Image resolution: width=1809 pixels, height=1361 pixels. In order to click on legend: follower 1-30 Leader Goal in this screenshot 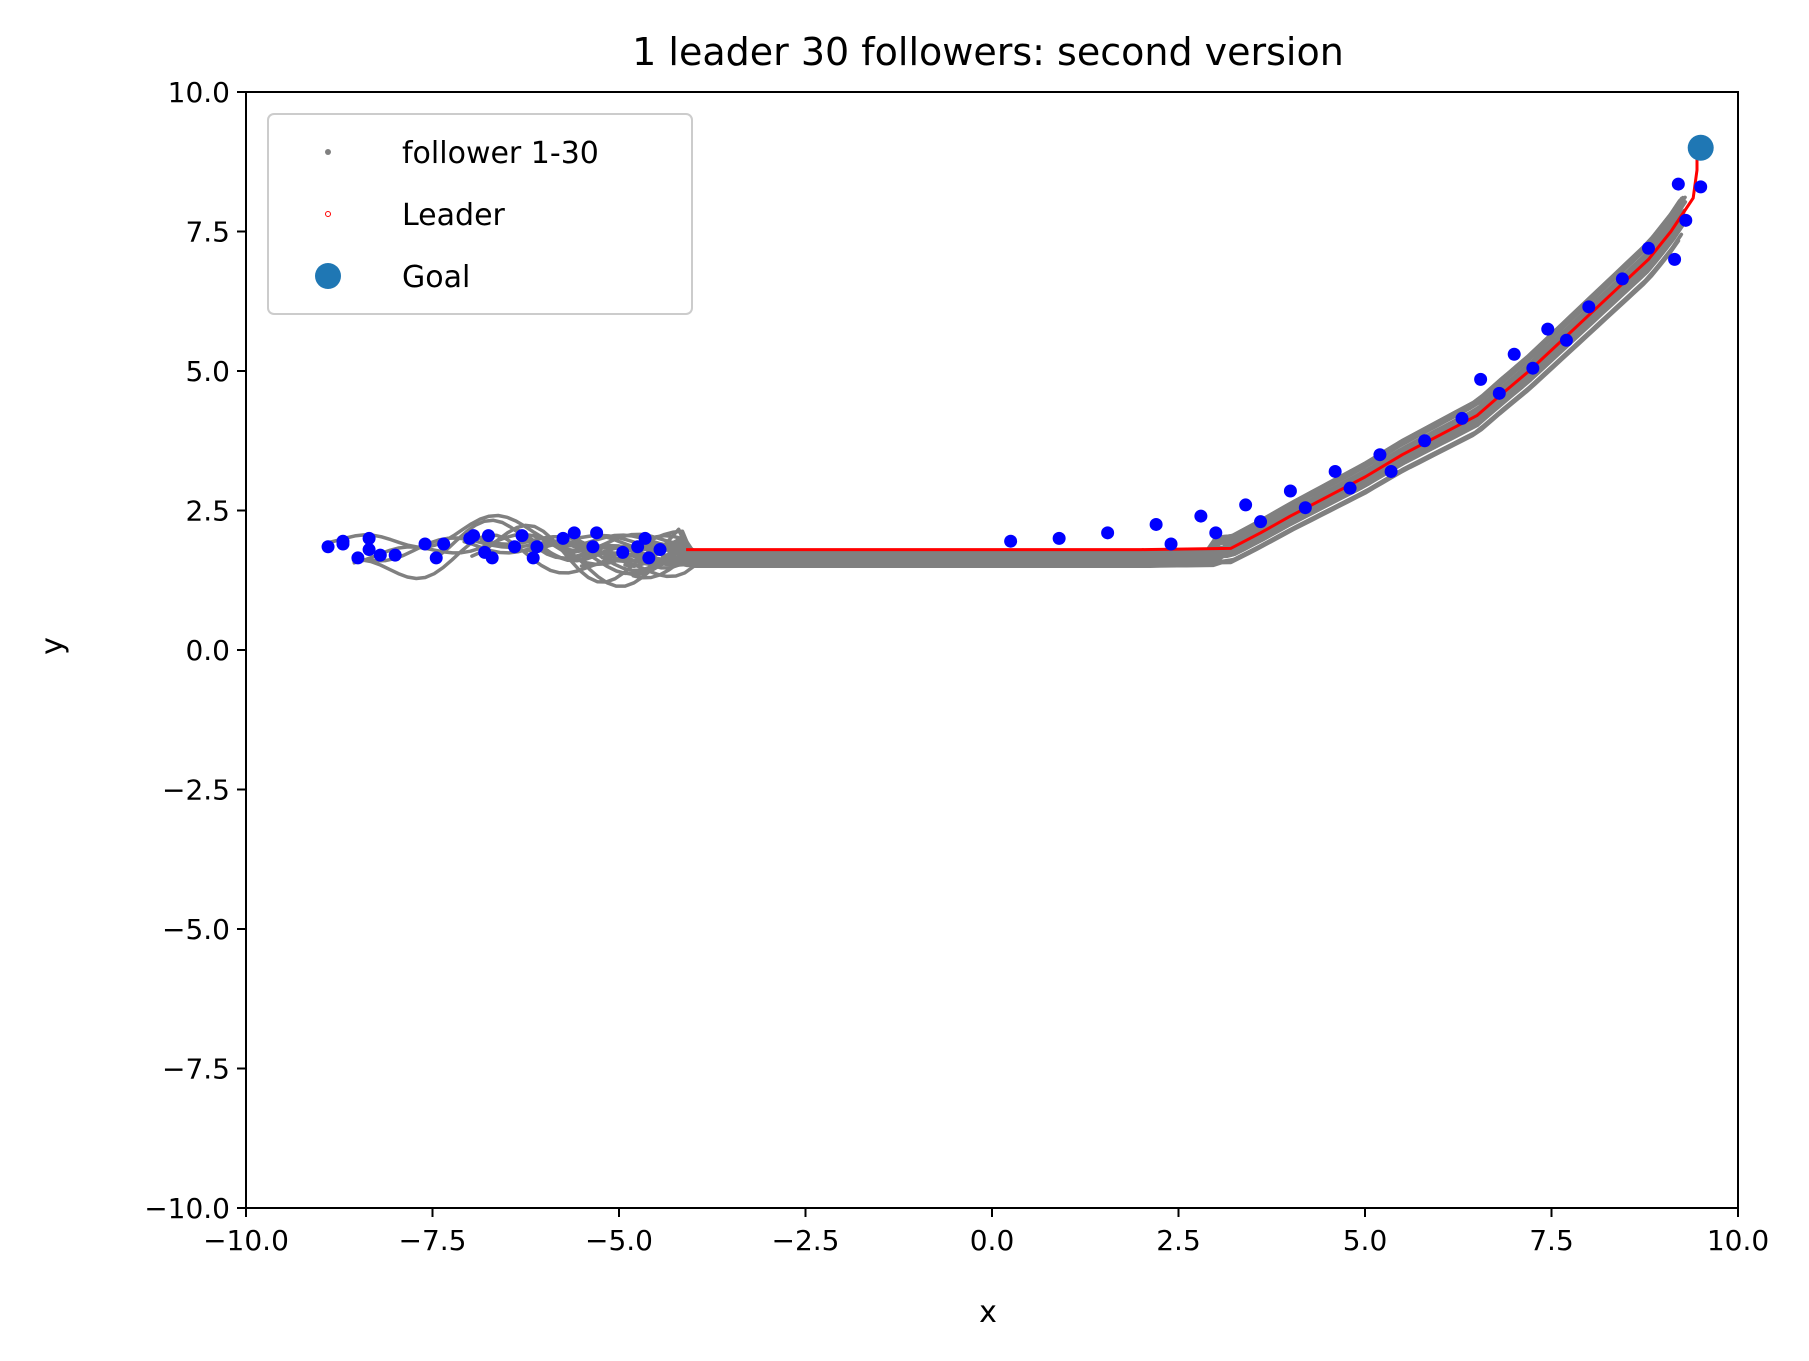, I will do `click(480, 214)`.